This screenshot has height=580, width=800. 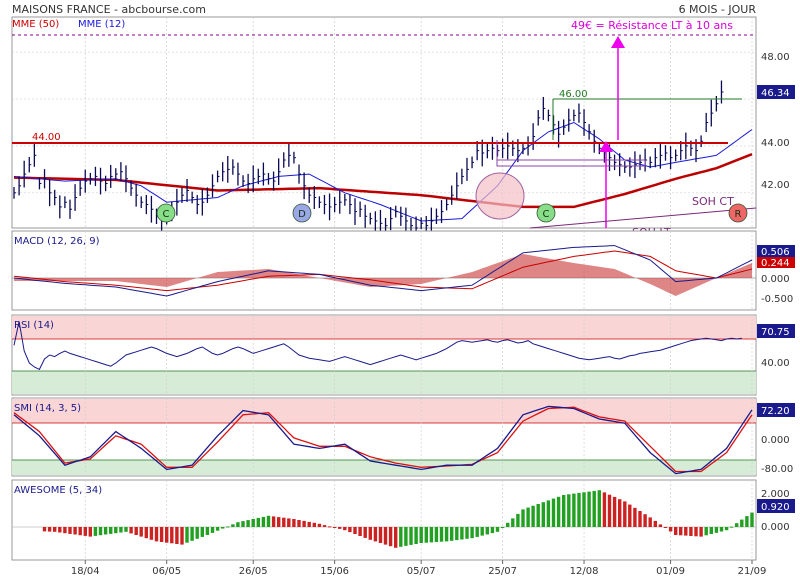 I want to click on pattern-ellipse, so click(x=500, y=196).